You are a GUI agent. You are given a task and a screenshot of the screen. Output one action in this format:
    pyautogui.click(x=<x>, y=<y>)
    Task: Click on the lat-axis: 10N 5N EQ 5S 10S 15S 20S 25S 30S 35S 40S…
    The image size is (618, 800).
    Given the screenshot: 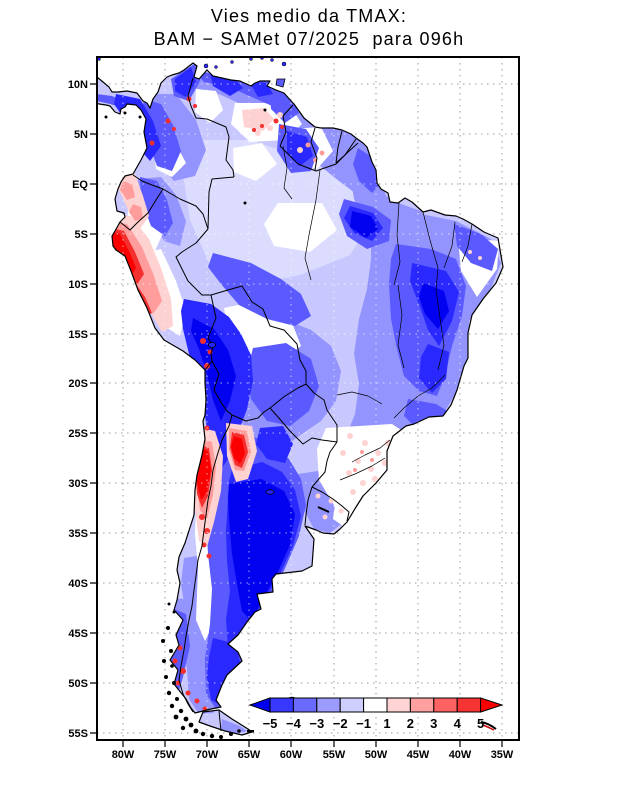 What is the action you would take?
    pyautogui.click(x=82, y=409)
    